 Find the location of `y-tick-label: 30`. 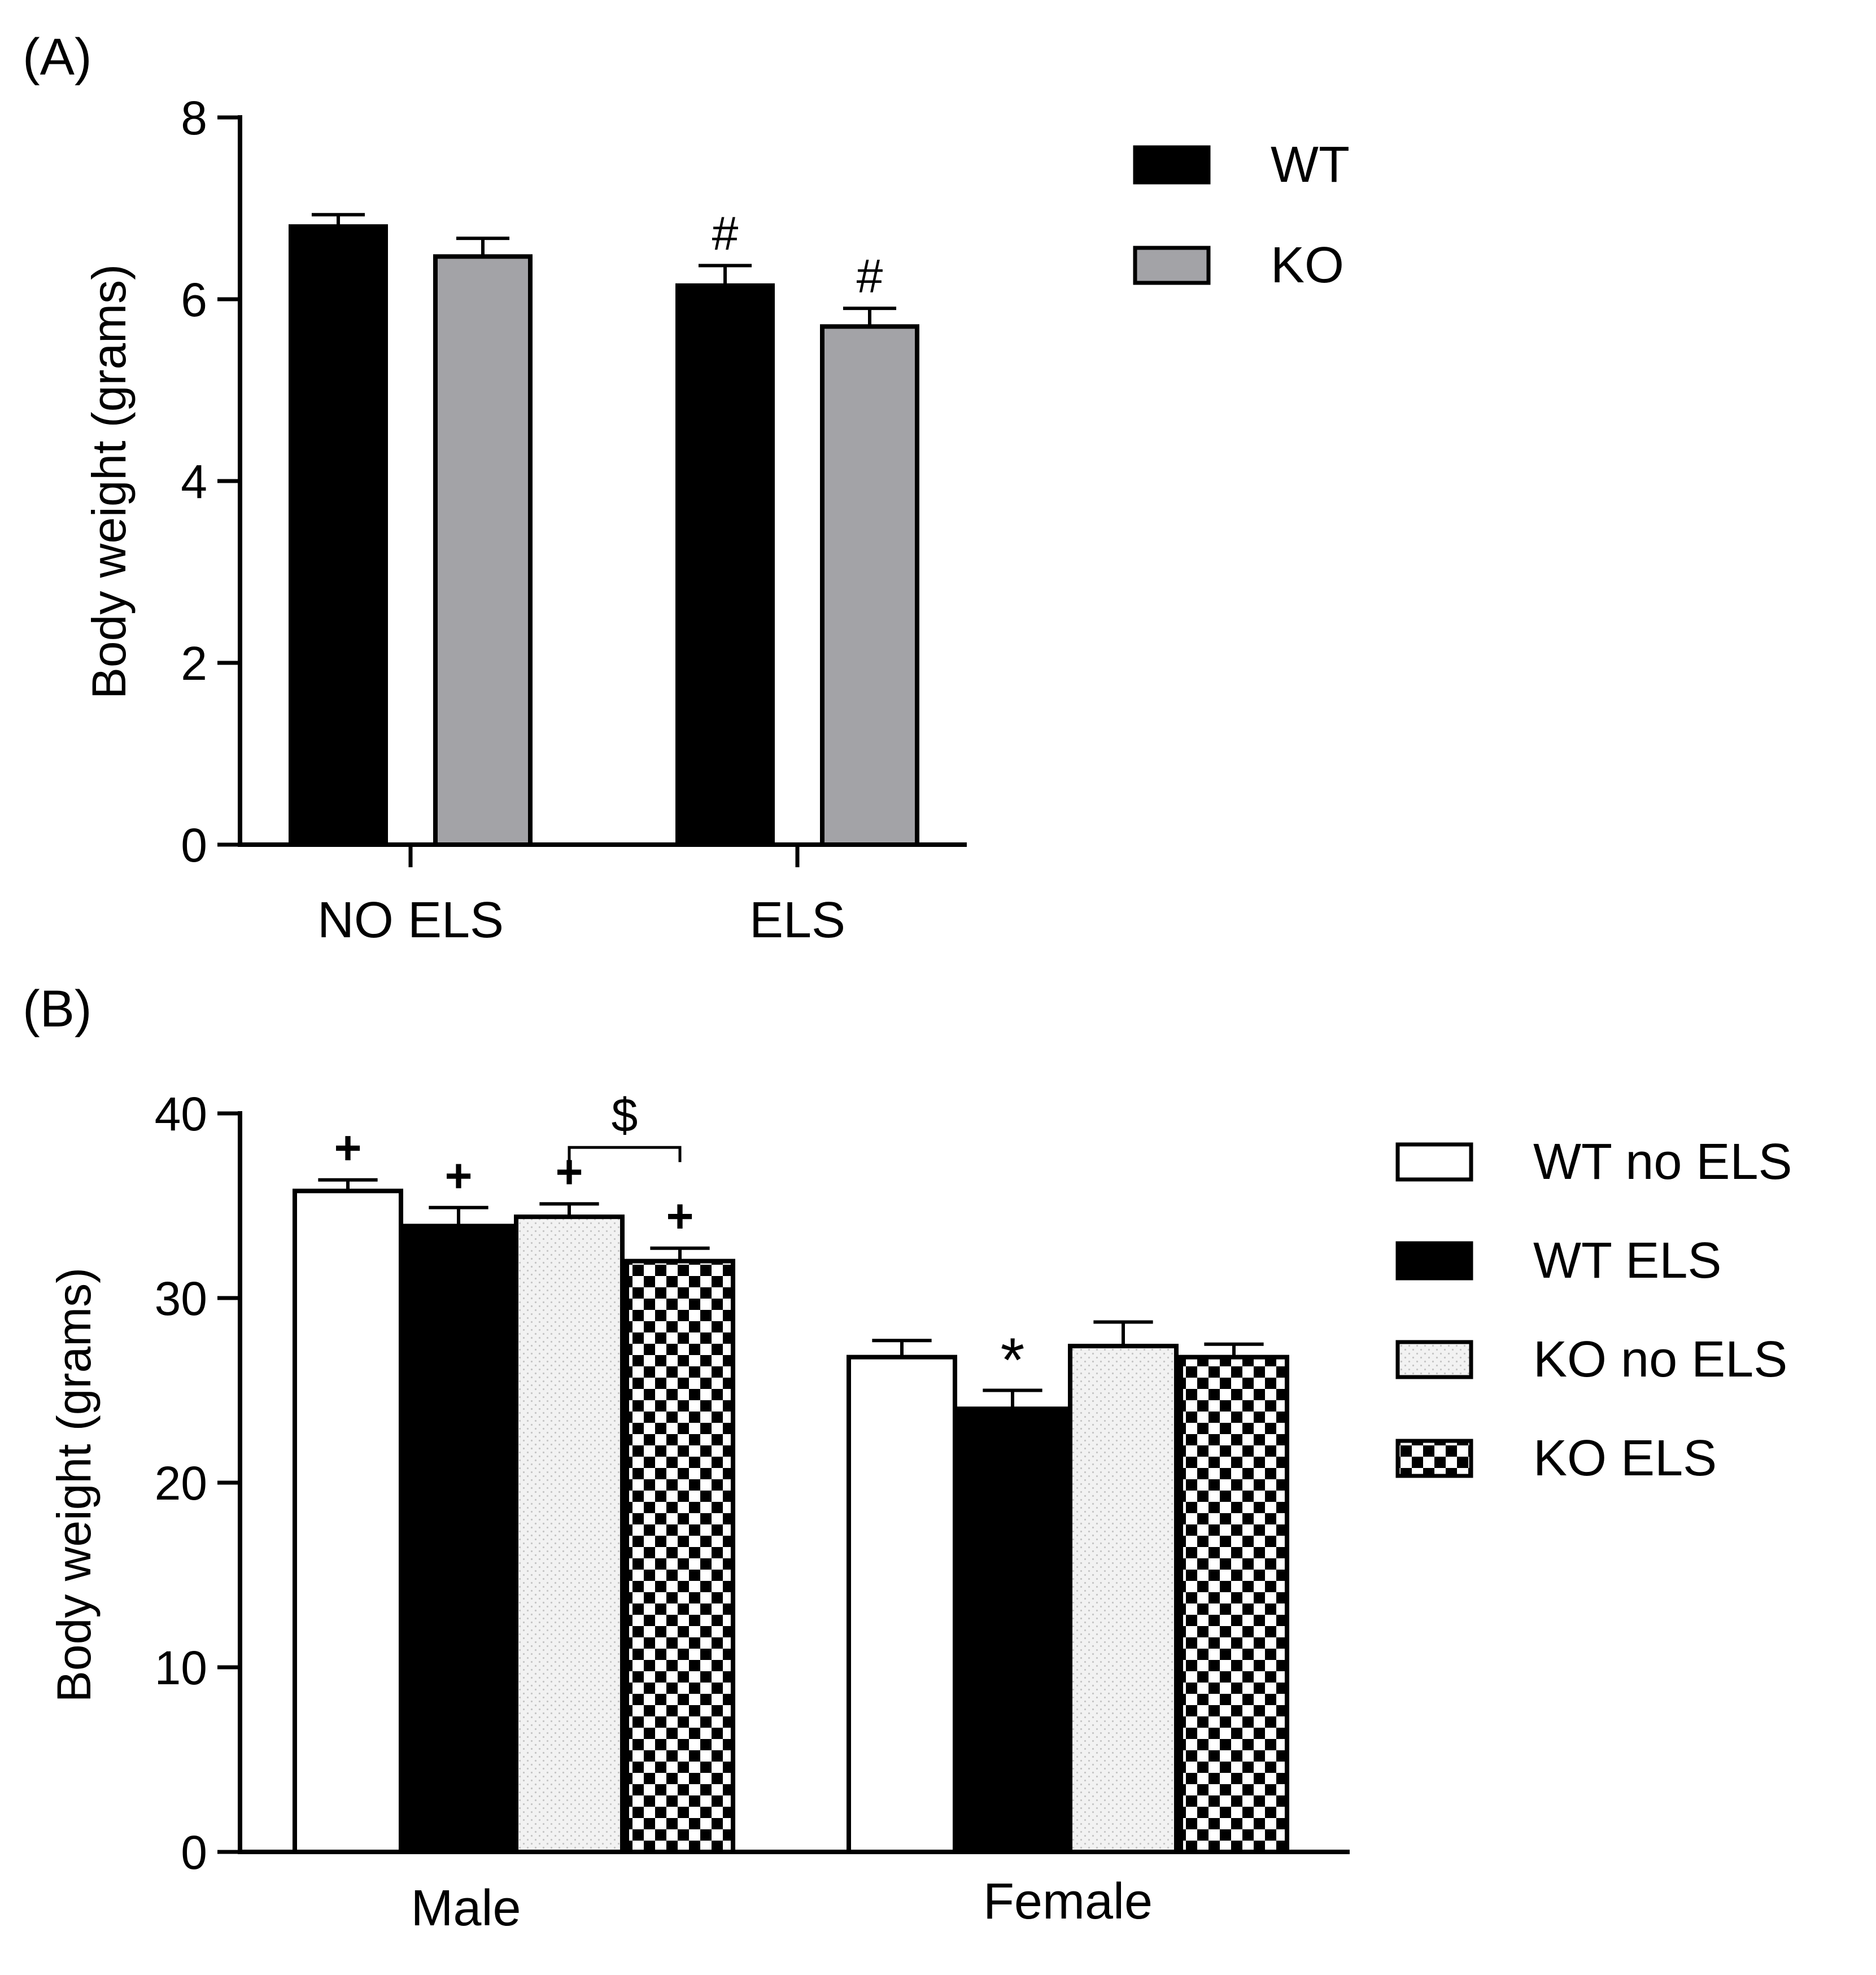

y-tick-label: 30 is located at coordinates (181, 1298).